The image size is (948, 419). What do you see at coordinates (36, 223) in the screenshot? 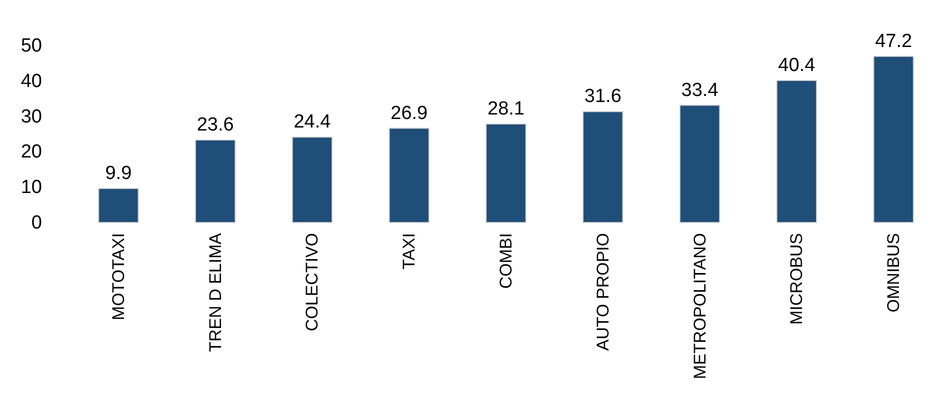
I see `y-tick-label: 0` at bounding box center [36, 223].